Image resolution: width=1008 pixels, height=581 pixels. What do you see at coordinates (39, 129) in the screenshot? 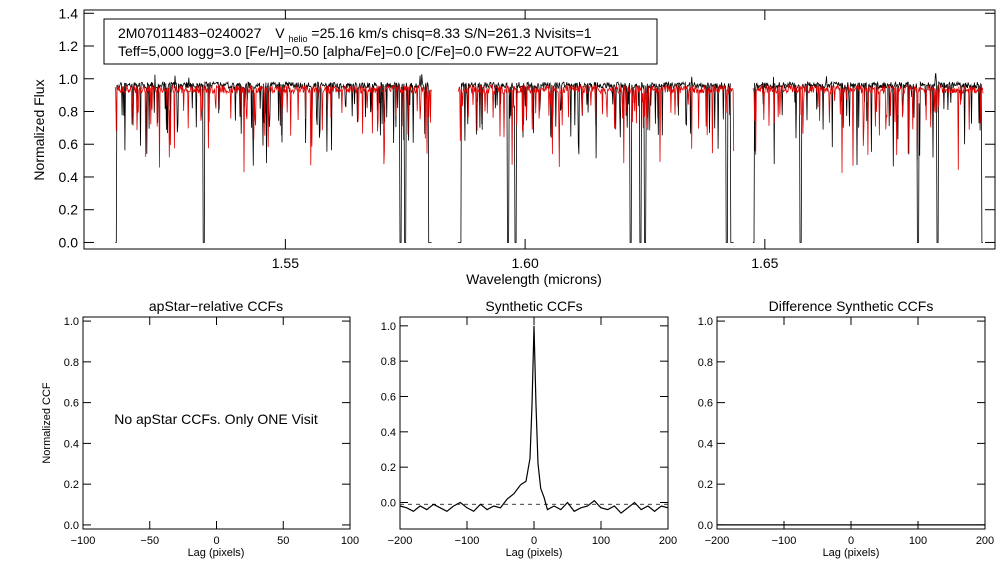
I see `spectrum-ylabel: Normalized Flux` at bounding box center [39, 129].